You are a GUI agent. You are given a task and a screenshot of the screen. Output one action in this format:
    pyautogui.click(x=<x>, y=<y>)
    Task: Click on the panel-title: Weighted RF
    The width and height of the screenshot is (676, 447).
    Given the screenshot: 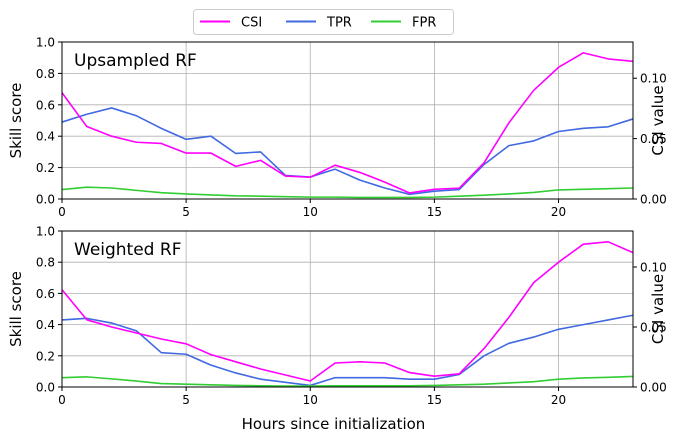 What is the action you would take?
    pyautogui.click(x=127, y=250)
    